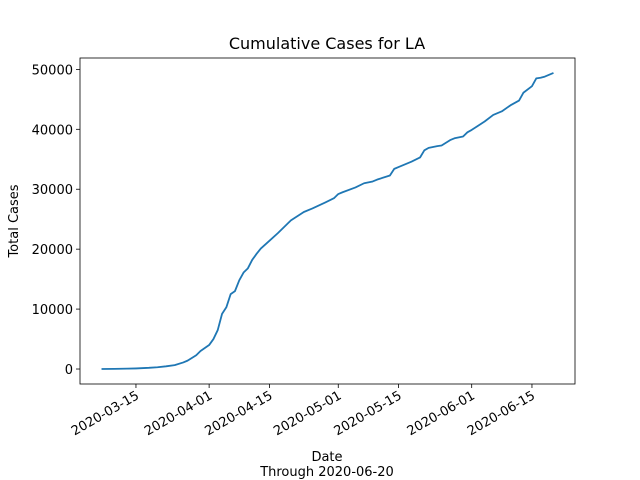 The width and height of the screenshot is (640, 480). What do you see at coordinates (52, 190) in the screenshot?
I see `y-tick-label: 30000` at bounding box center [52, 190].